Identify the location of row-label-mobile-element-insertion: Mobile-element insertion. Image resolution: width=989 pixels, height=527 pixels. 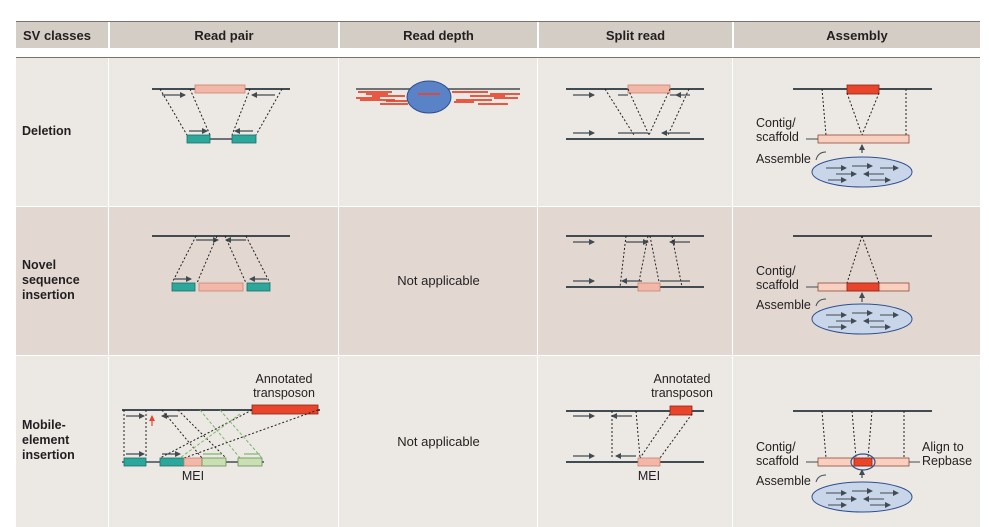
(48, 440).